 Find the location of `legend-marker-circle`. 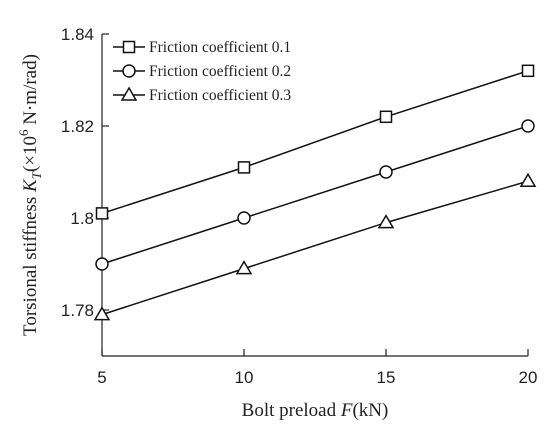

legend-marker-circle is located at coordinates (129, 71).